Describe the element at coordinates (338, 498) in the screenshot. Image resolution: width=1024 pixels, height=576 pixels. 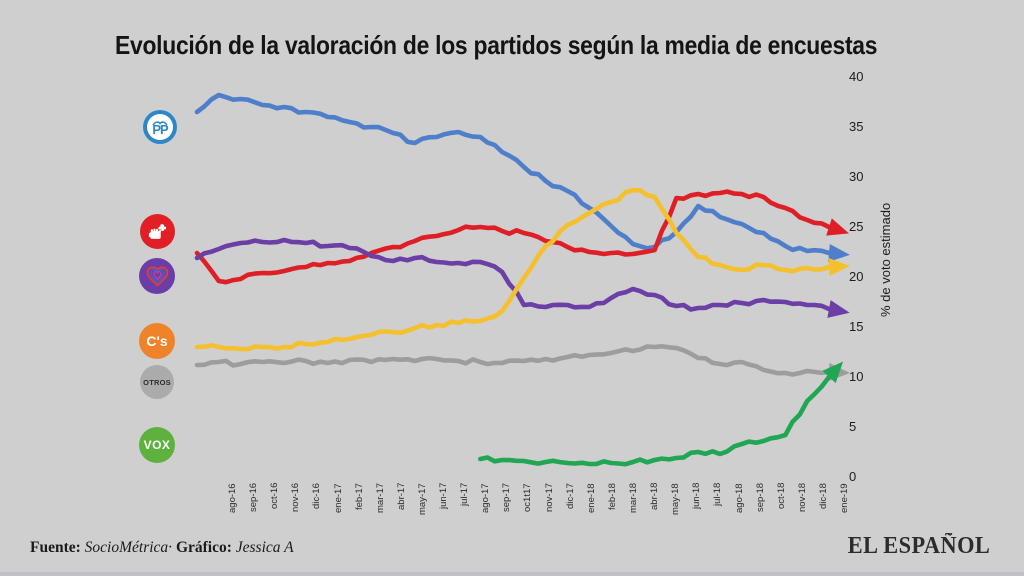
I see `x-tick-ene-17: ene-17` at that location.